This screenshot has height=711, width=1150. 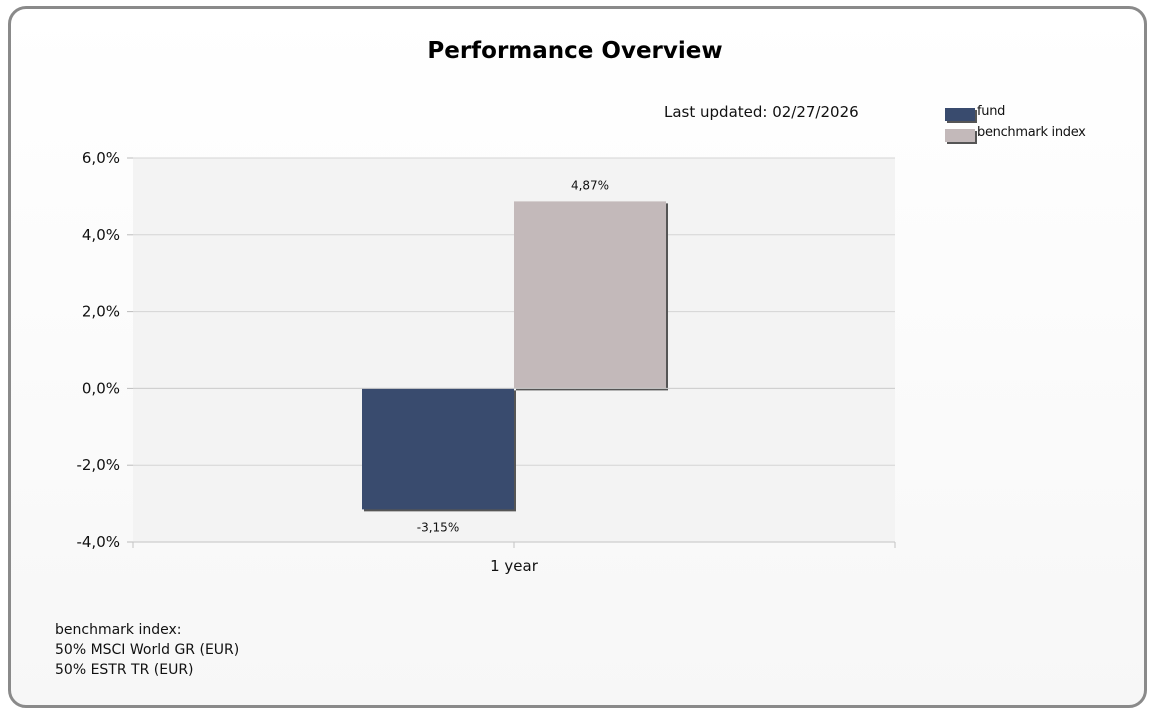 What do you see at coordinates (98, 542) in the screenshot?
I see `y-tick-label: -4,0%` at bounding box center [98, 542].